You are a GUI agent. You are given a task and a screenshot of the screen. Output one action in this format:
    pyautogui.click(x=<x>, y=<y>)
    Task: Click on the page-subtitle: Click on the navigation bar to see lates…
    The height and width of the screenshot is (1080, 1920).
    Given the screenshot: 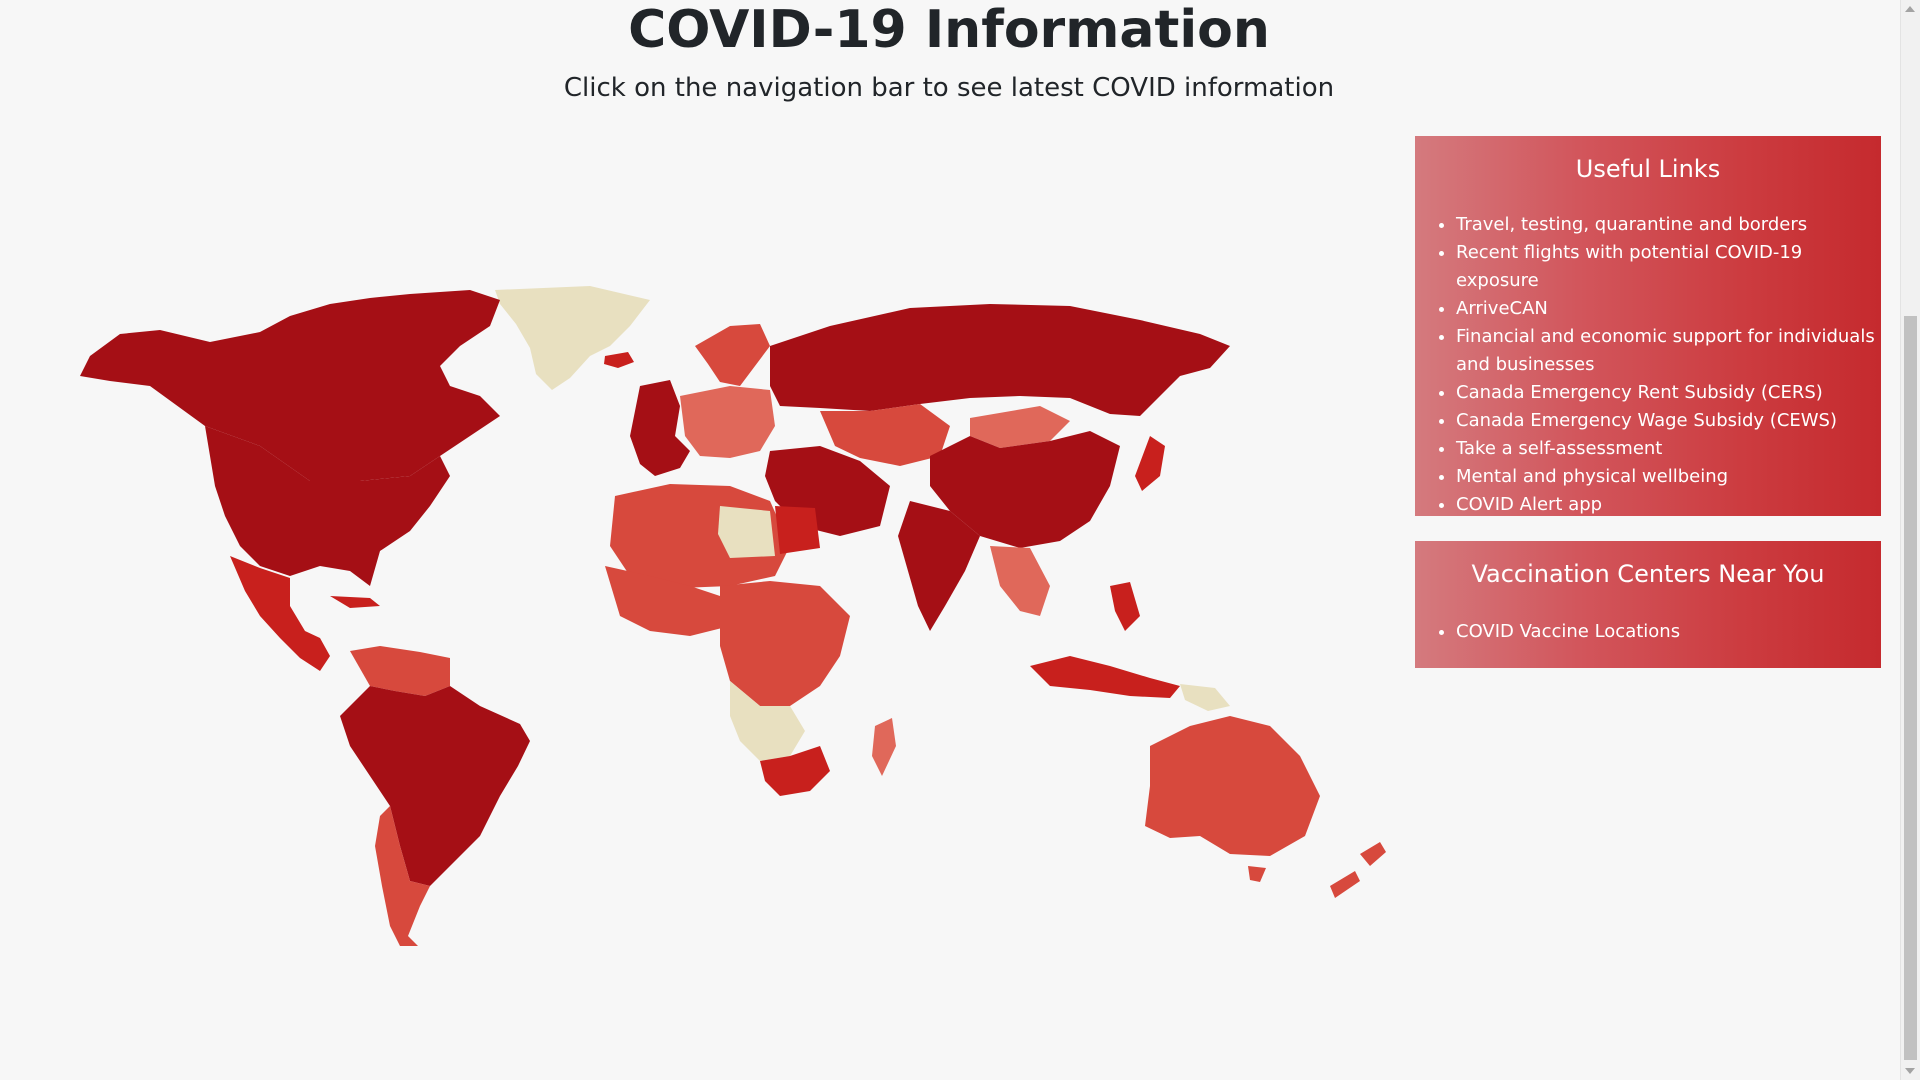 What is the action you would take?
    pyautogui.click(x=949, y=88)
    